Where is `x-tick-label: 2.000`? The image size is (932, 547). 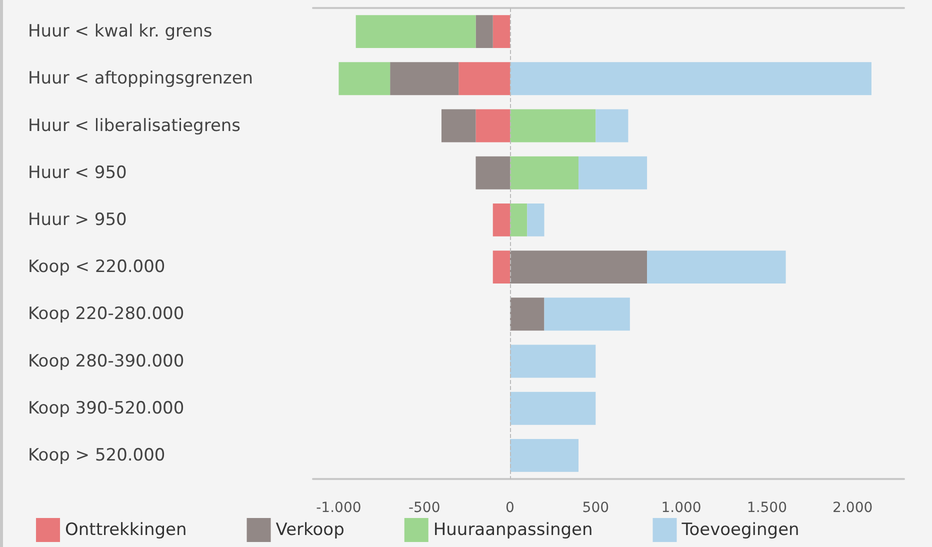
x-tick-label: 2.000 is located at coordinates (852, 508).